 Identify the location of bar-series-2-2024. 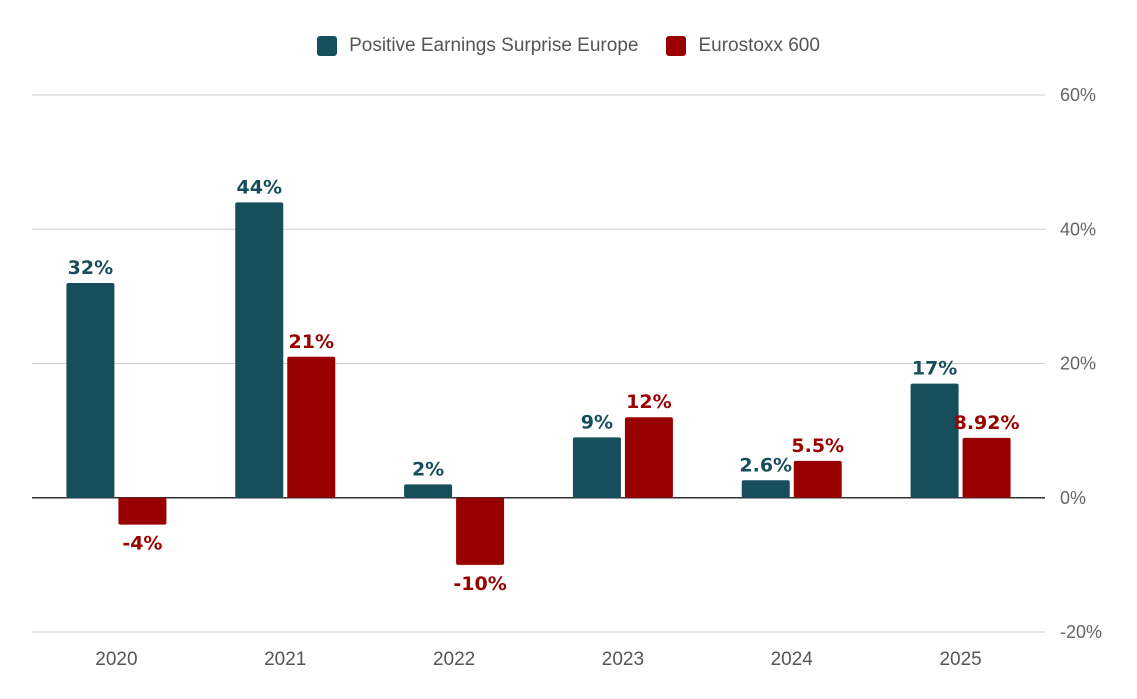
(817, 479).